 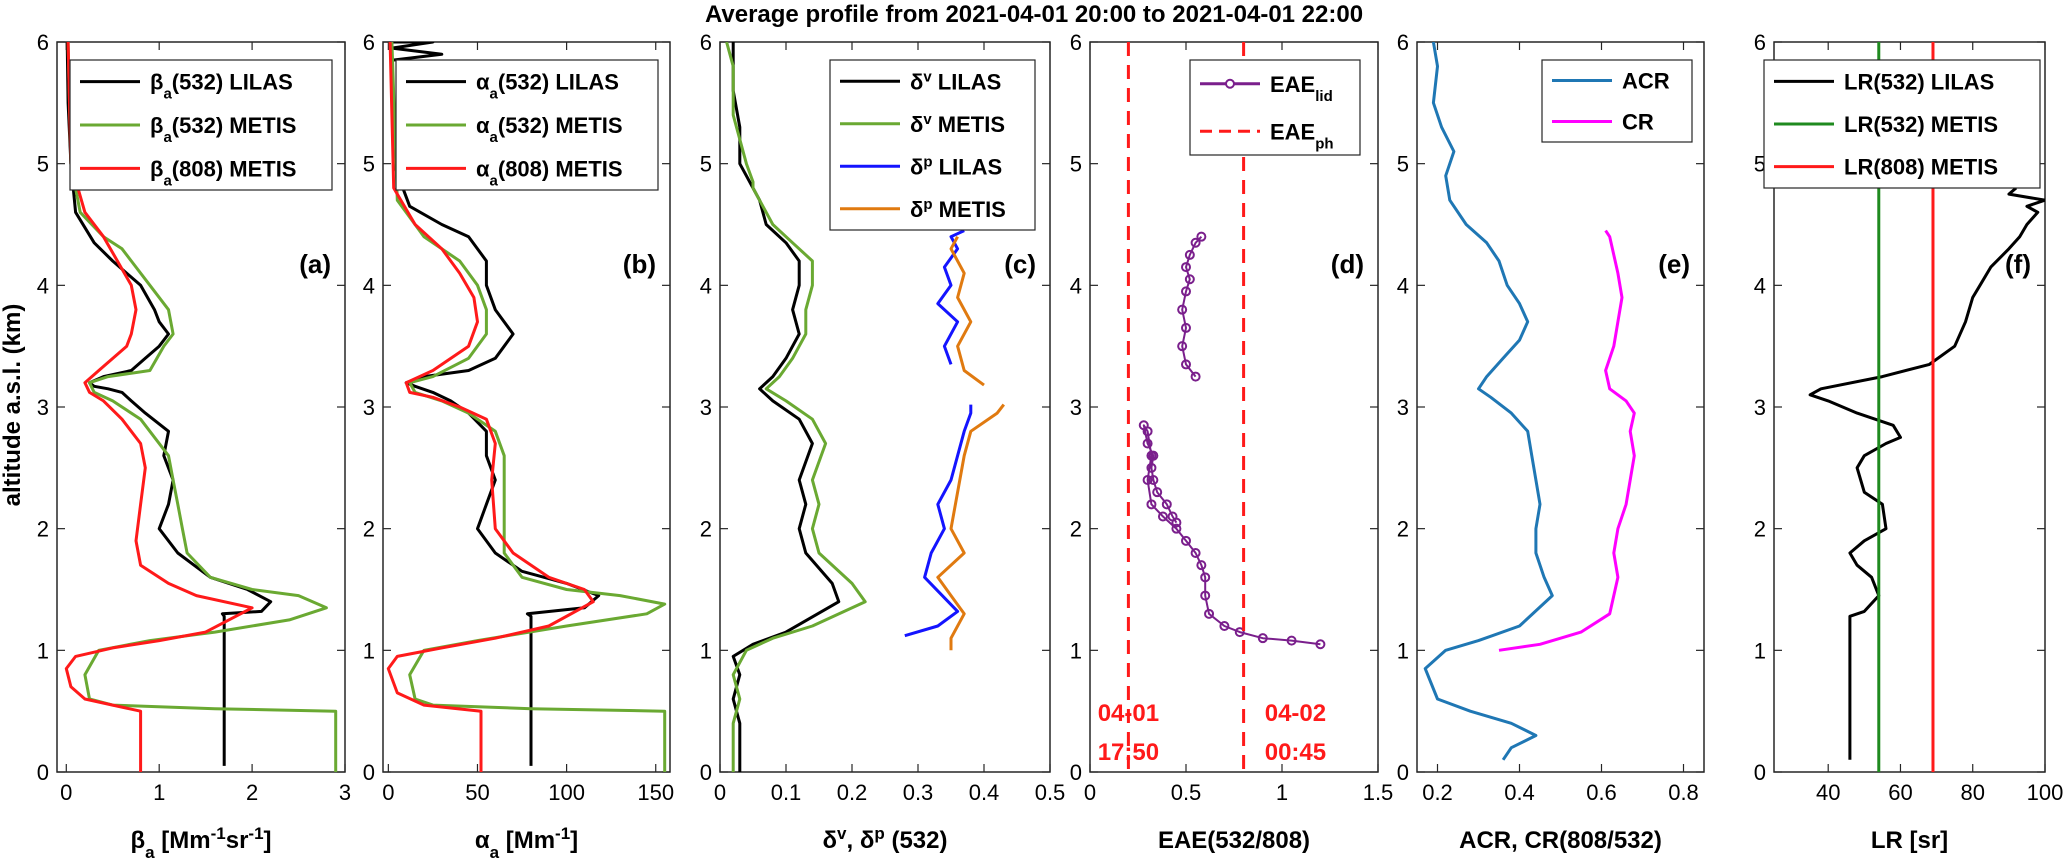 I want to click on legend-label: αa(808) METIS, so click(x=549, y=172).